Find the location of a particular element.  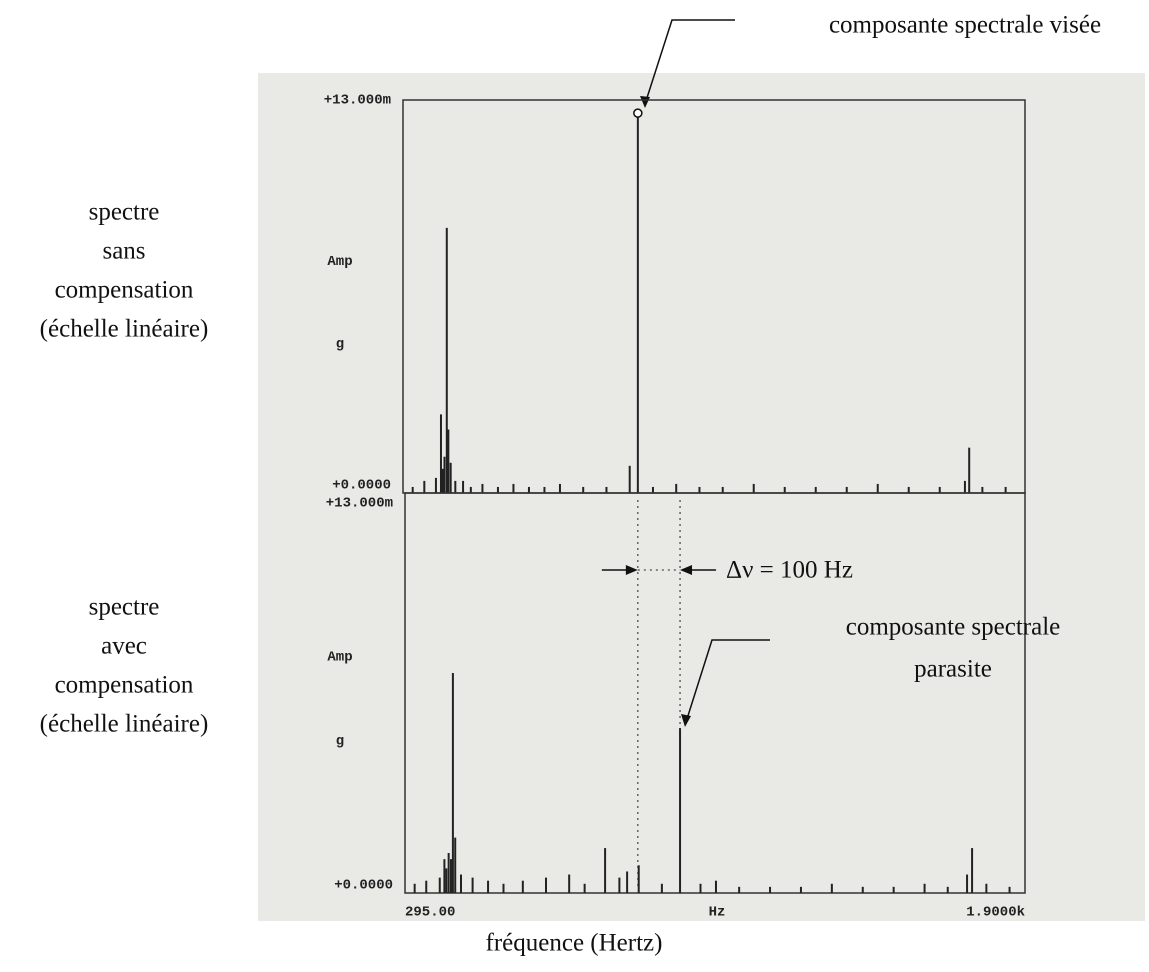

annotation: parasite is located at coordinates (953, 669).